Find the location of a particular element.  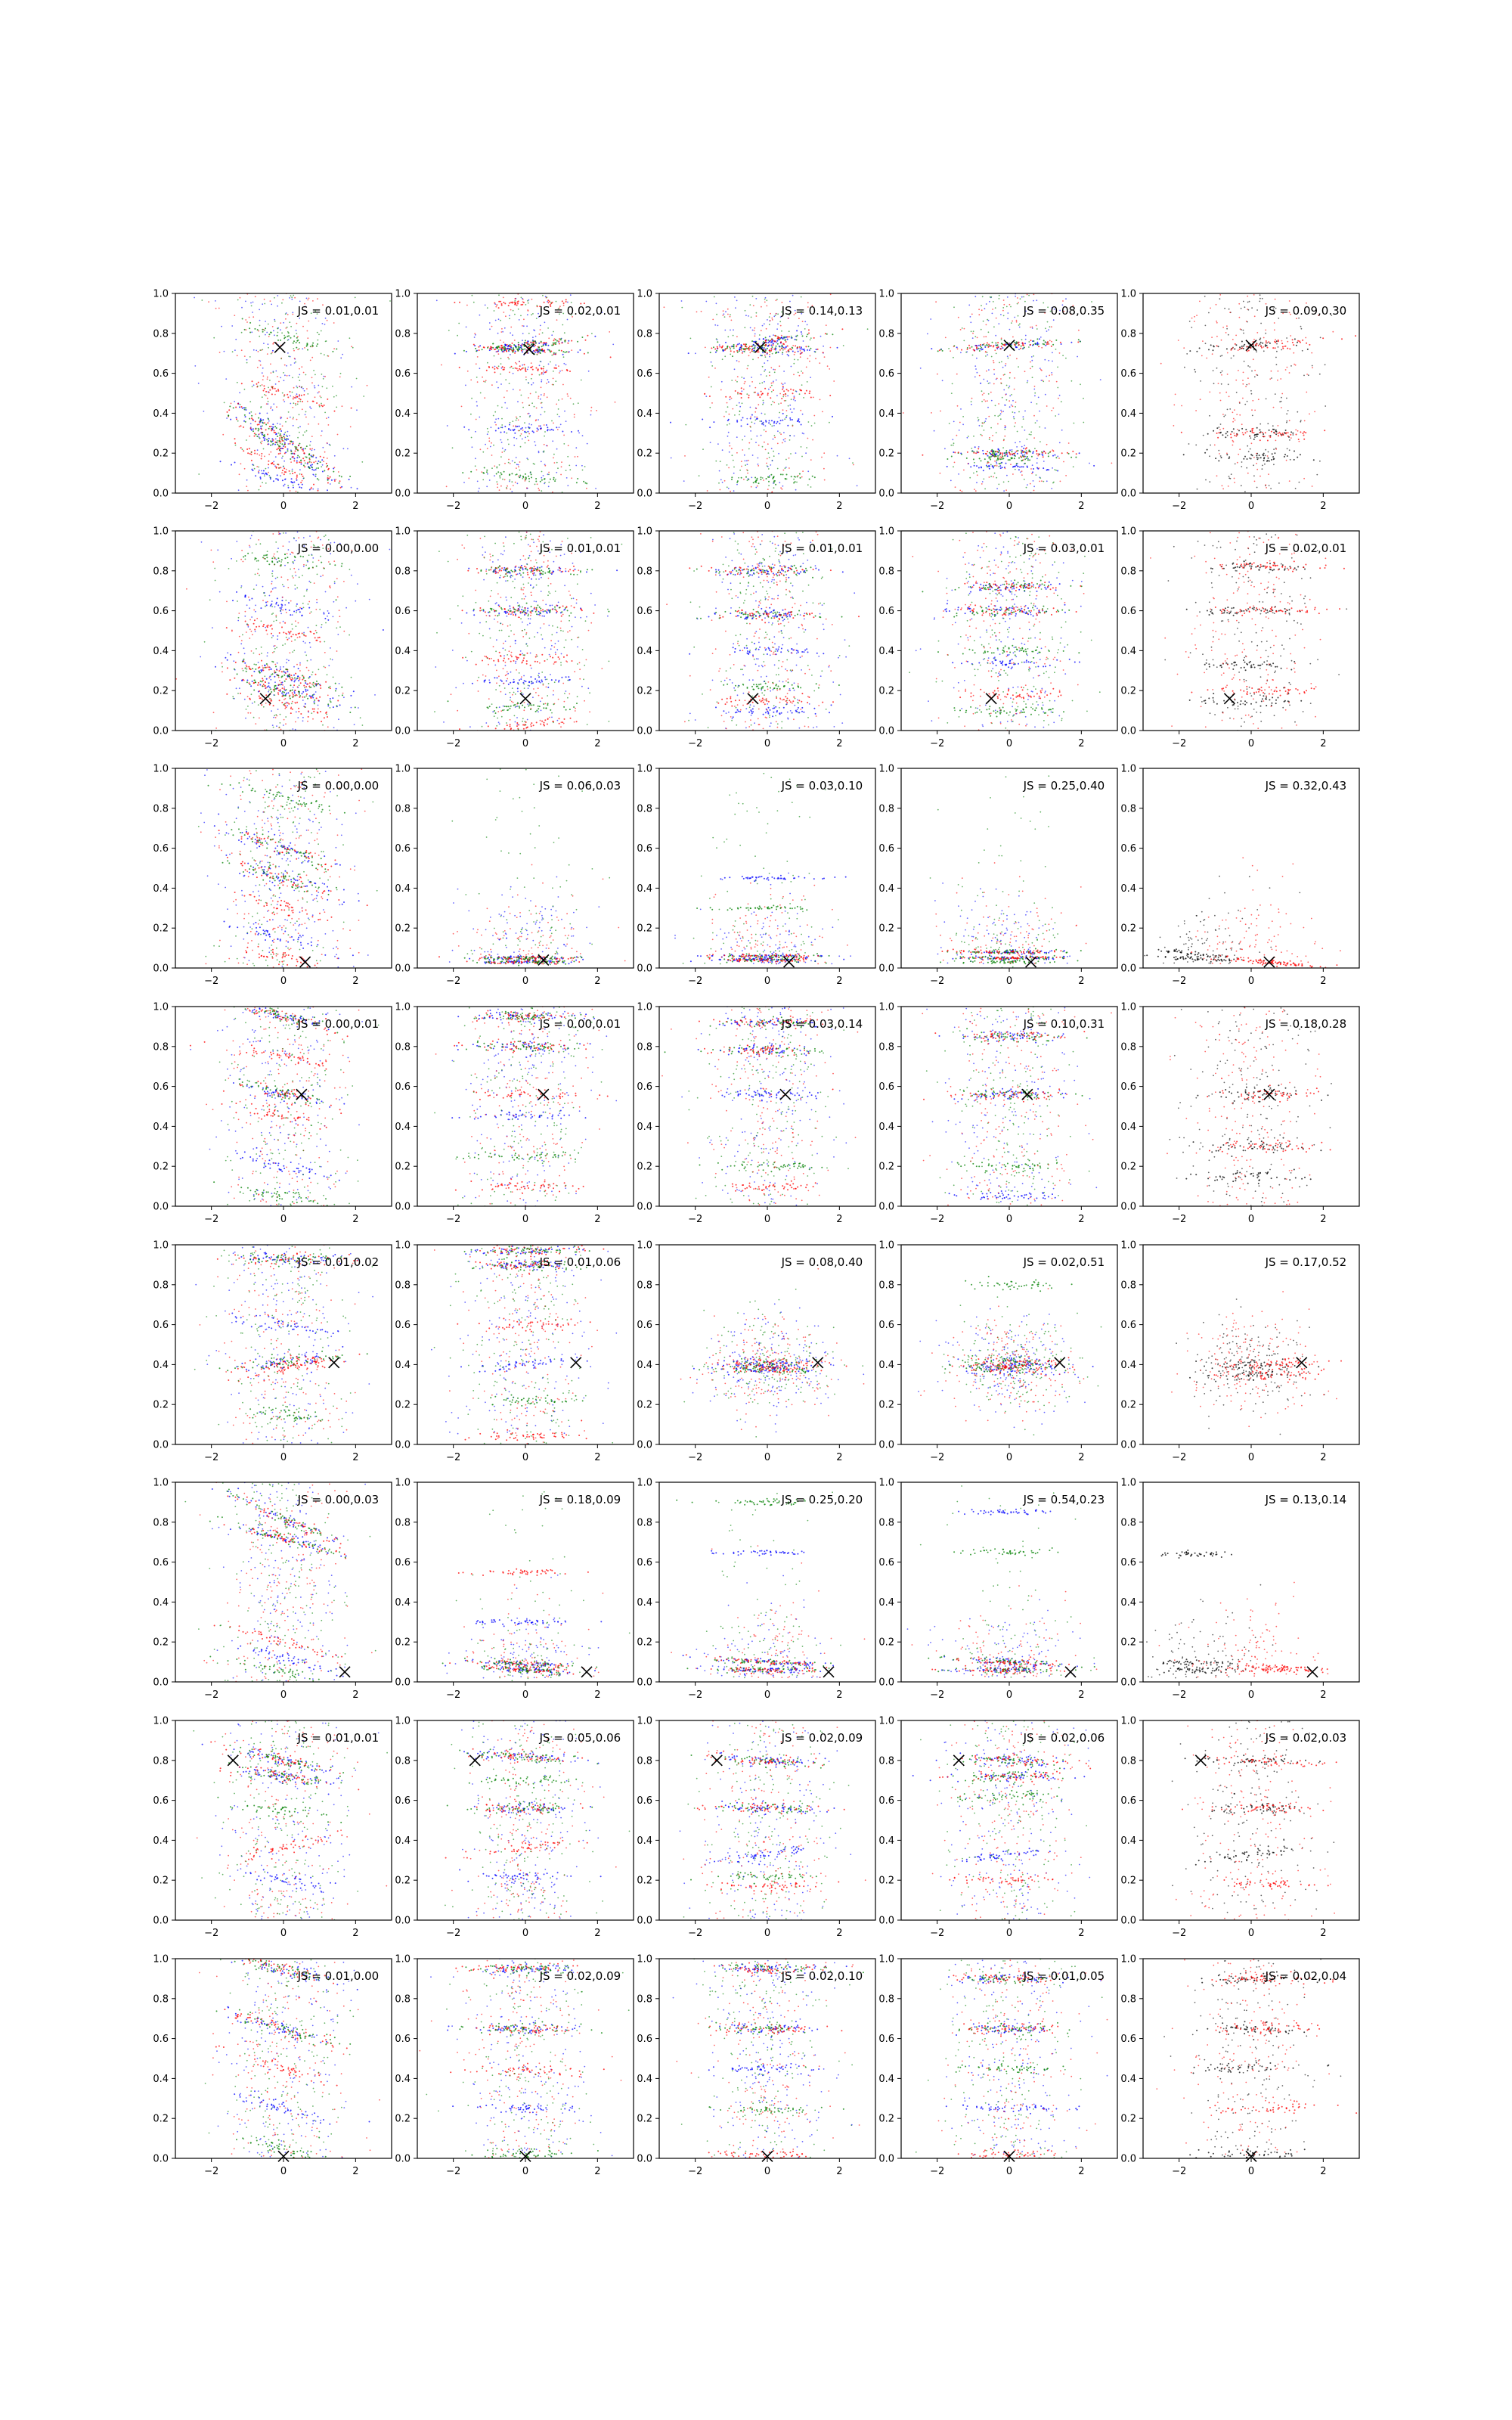

scatter-panel-r4-c1: 0.0 0.2 0.4 0.6 0.8 1.0 −2 0 2 JS = 0.00,0.01 is located at coordinates (272, 1113).